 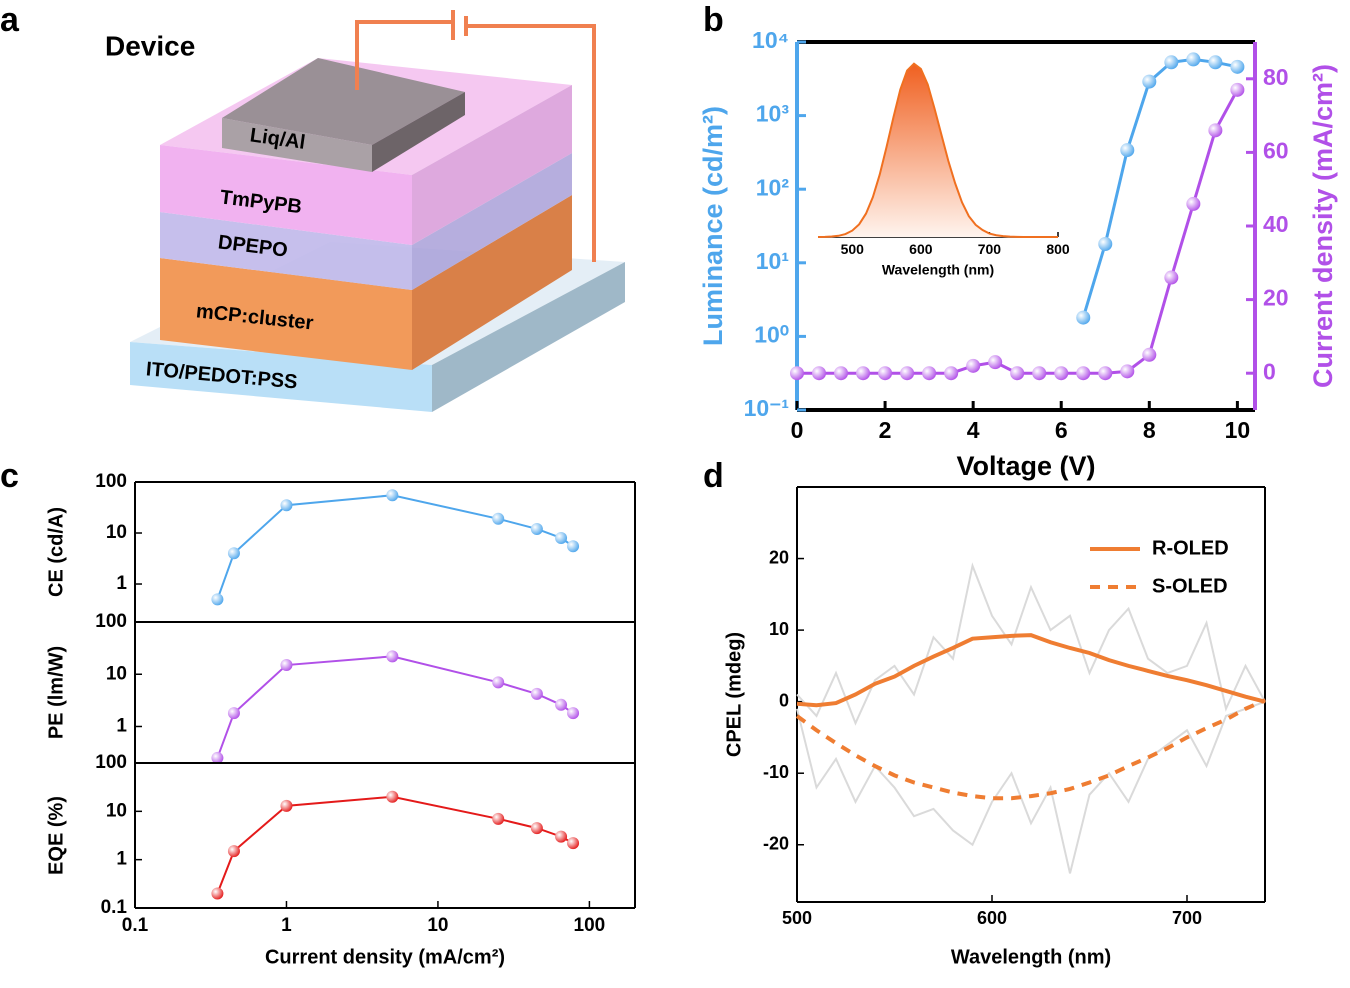 I want to click on x-tick-label: 6, so click(x=1061, y=430).